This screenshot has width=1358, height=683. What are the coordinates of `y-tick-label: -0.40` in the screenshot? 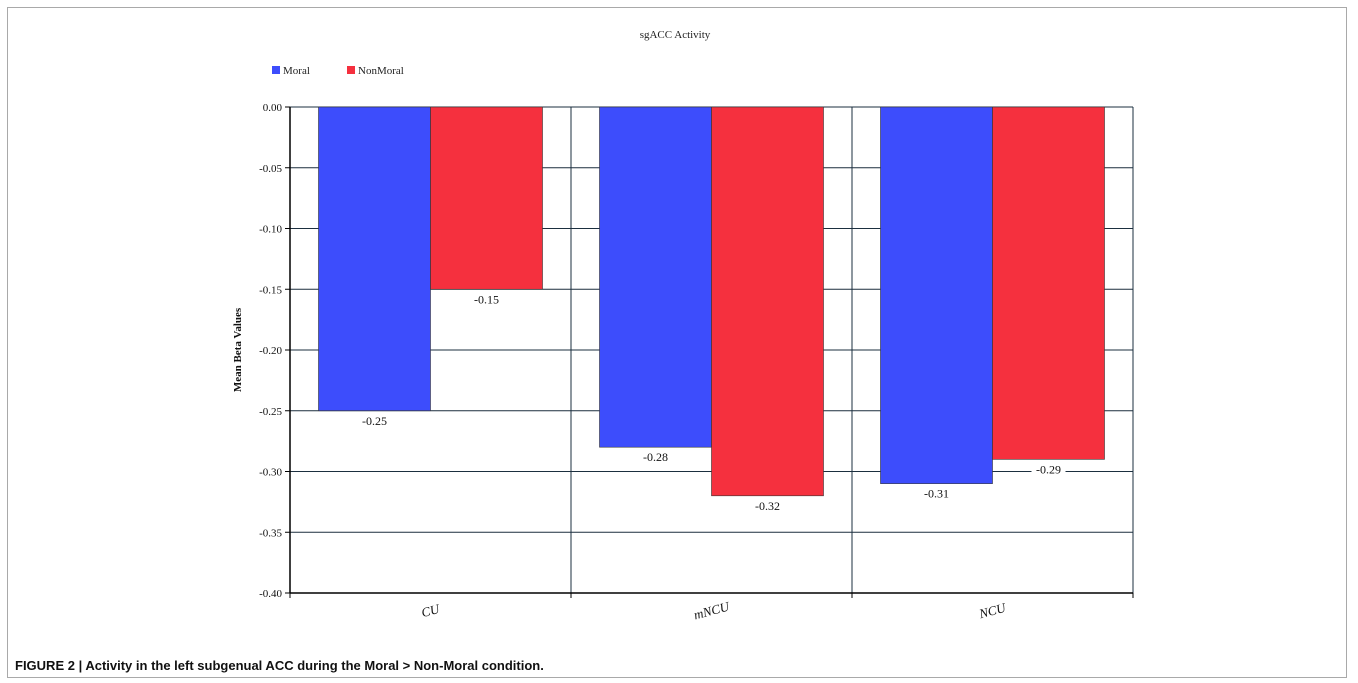 It's located at (270, 594).